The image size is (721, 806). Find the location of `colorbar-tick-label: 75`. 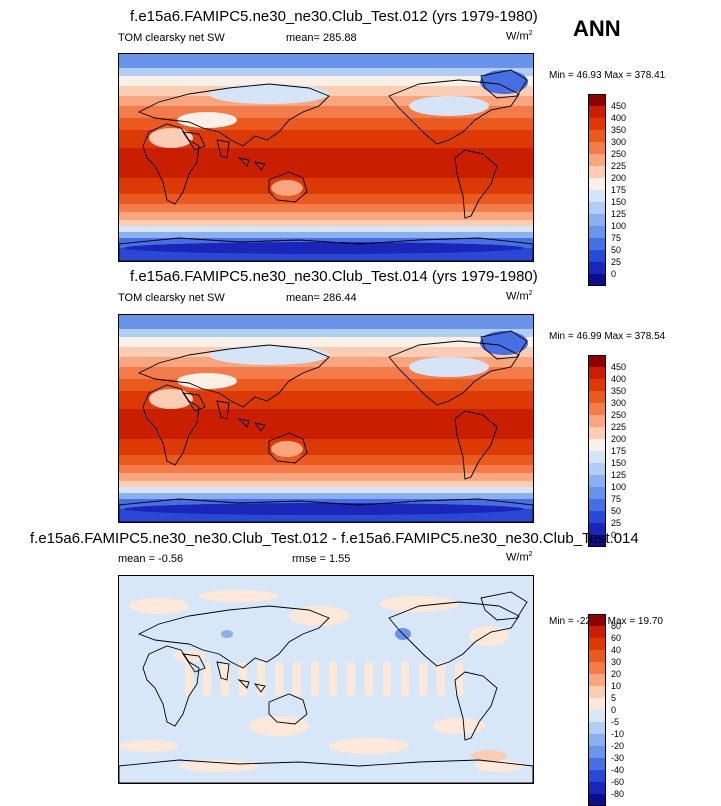

colorbar-tick-label: 75 is located at coordinates (616, 238).